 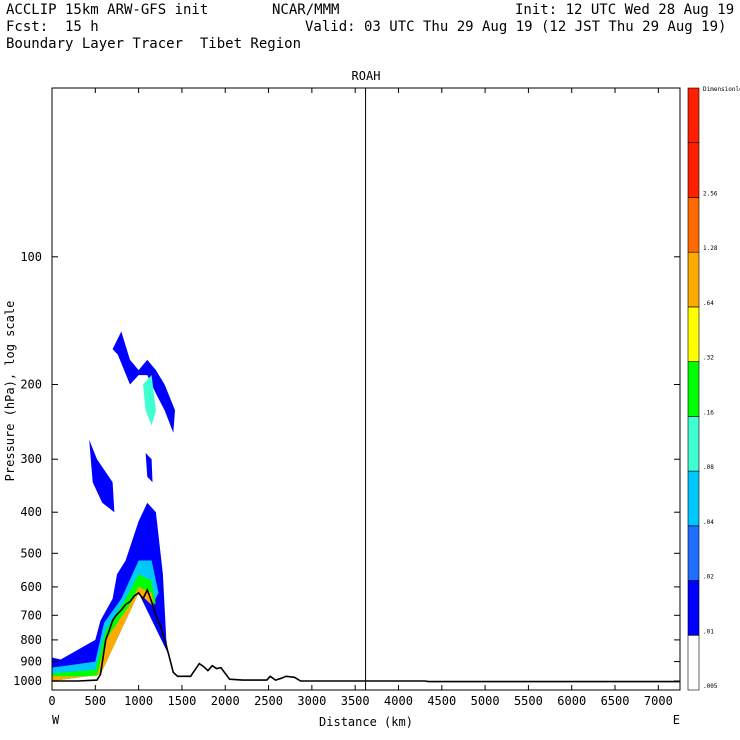 I want to click on tracer-fills, so click(x=113, y=506).